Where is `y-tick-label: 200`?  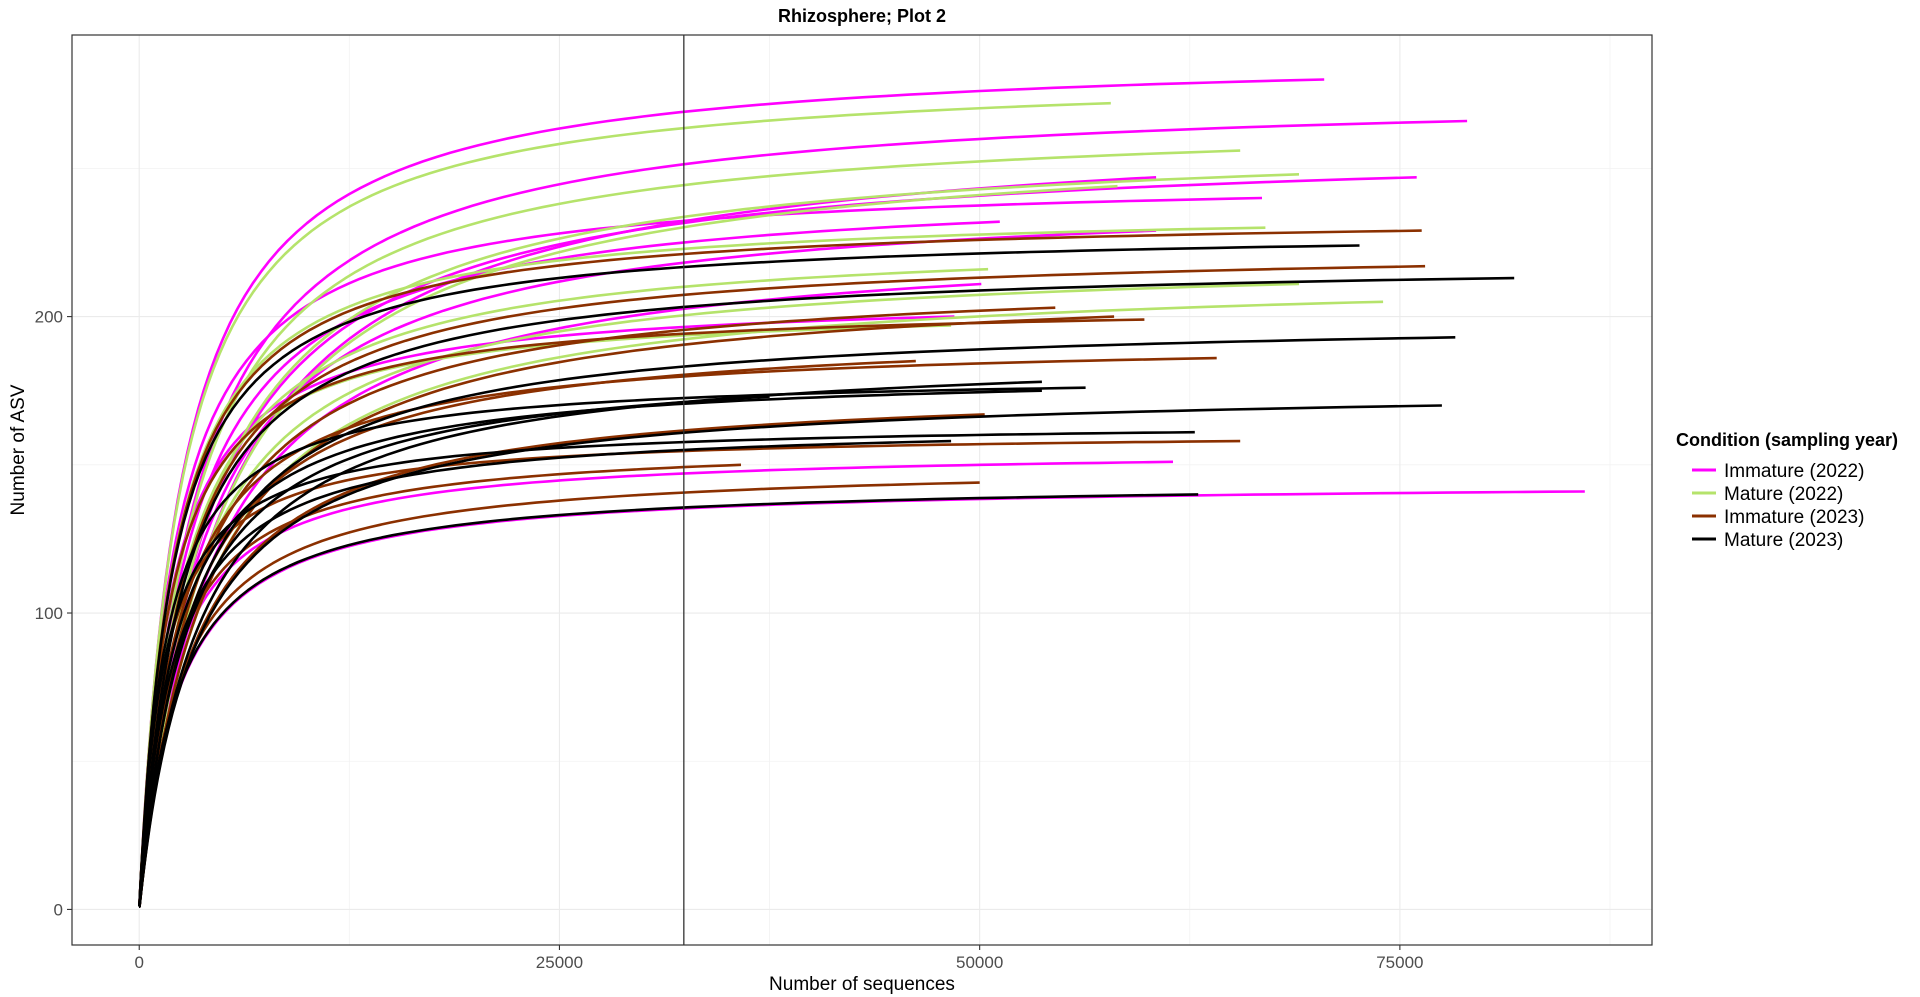
y-tick-label: 200 is located at coordinates (49, 317).